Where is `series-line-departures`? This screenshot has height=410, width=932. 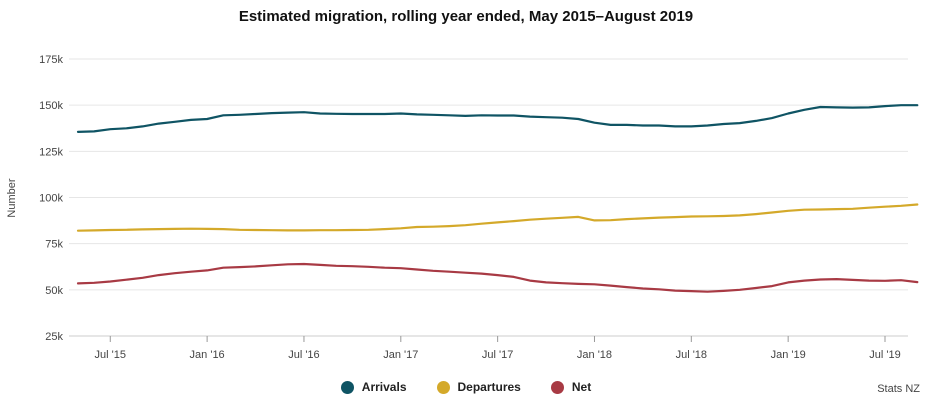
series-line-departures is located at coordinates (497, 217).